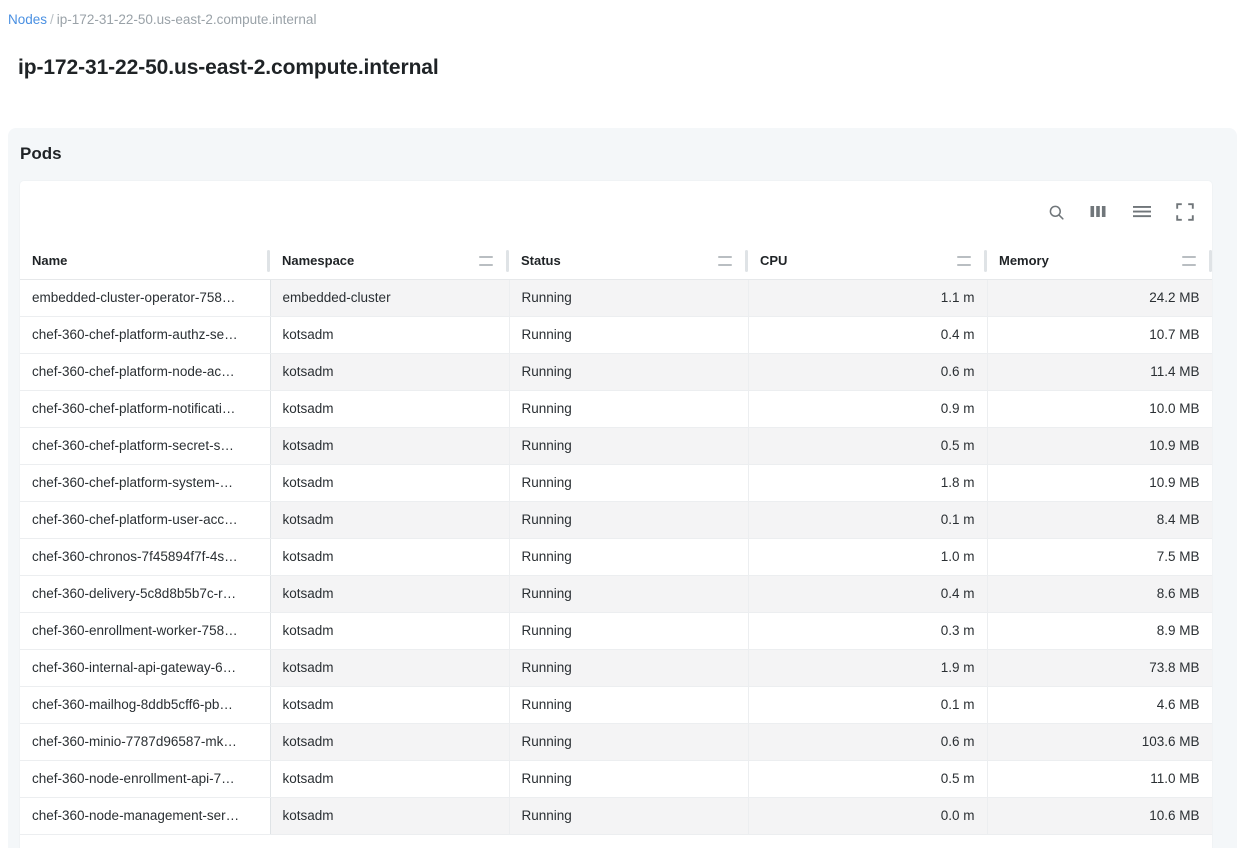 The height and width of the screenshot is (848, 1259). What do you see at coordinates (1142, 212) in the screenshot?
I see `density-icon` at bounding box center [1142, 212].